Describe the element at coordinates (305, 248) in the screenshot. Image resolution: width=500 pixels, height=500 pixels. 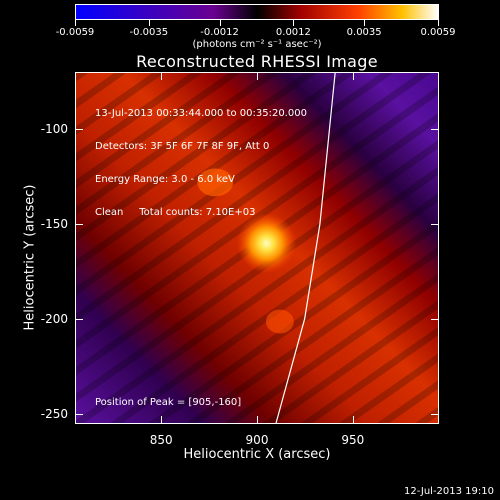
I see `solar-limb-line` at that location.